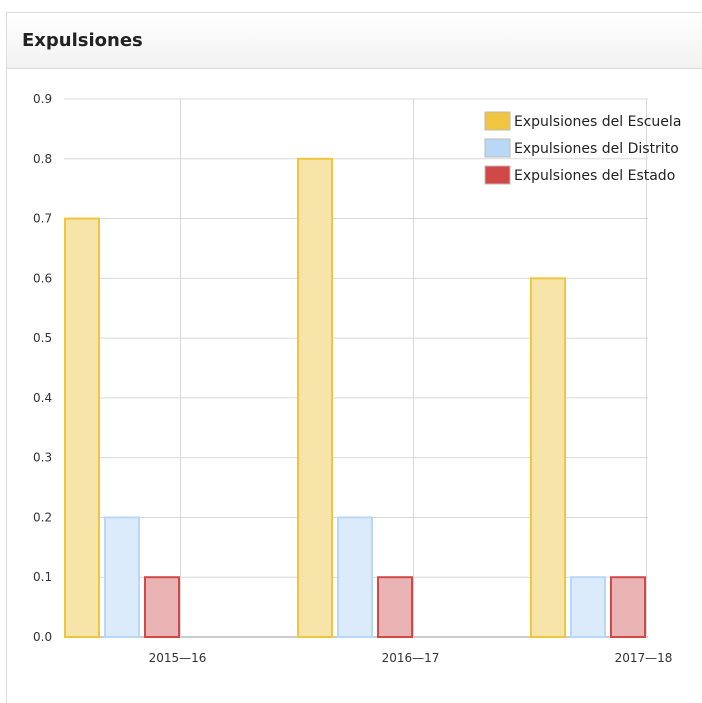 The height and width of the screenshot is (703, 702). I want to click on x-tick-label: 2017—18, so click(644, 658).